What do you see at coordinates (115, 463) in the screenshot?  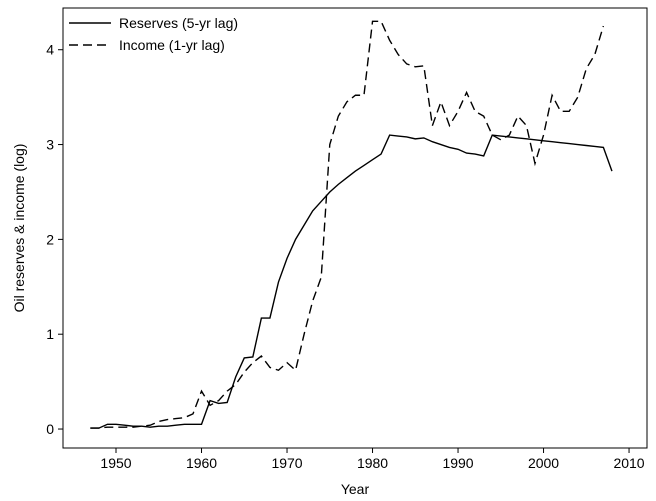 I see `x-tick-label: 1950` at bounding box center [115, 463].